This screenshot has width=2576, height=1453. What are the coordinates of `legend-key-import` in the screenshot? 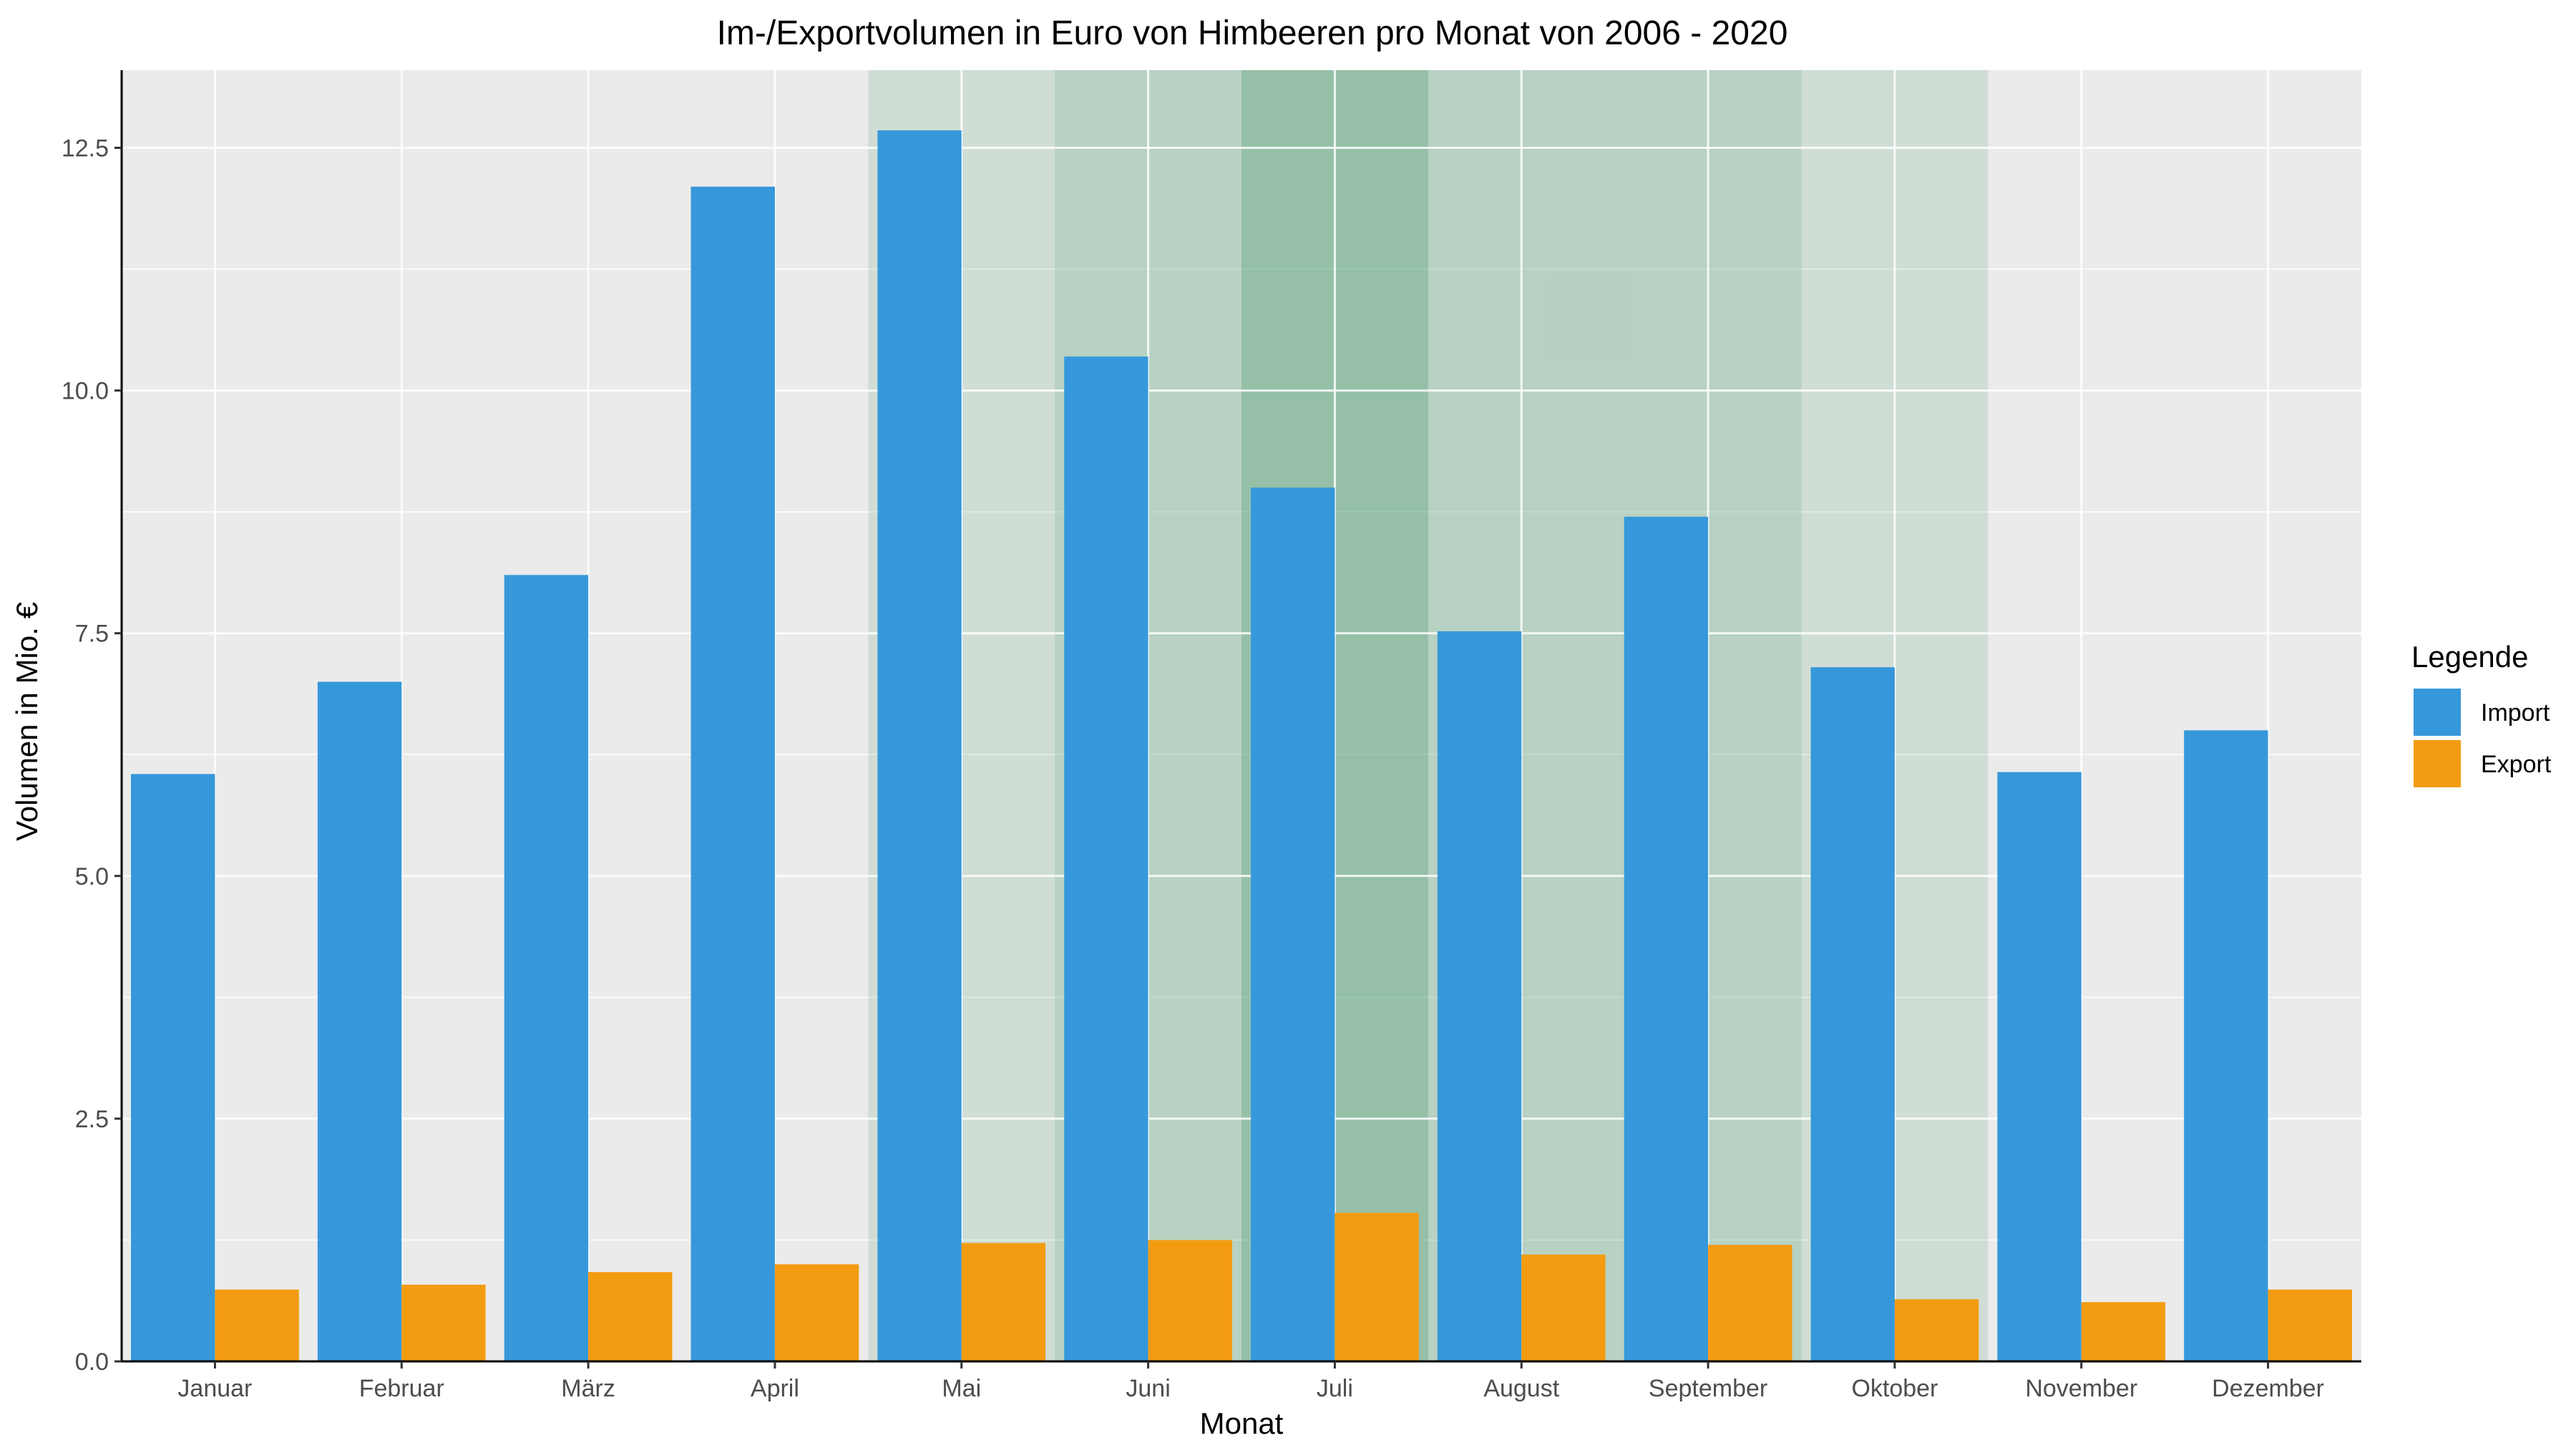 It's located at (2437, 712).